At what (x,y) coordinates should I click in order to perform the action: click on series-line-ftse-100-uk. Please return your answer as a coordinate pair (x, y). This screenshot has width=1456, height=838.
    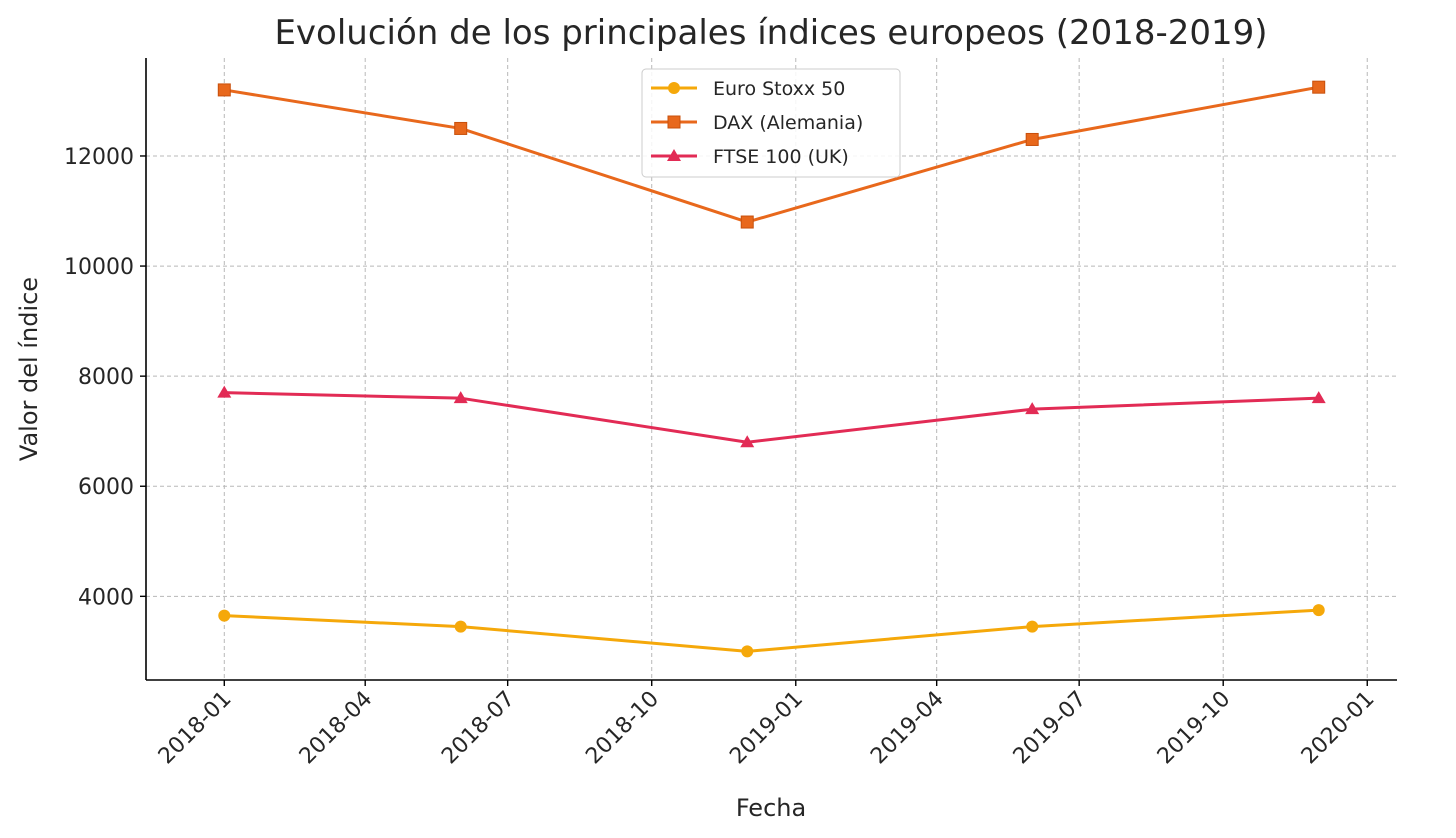
    Looking at the image, I should click on (771, 417).